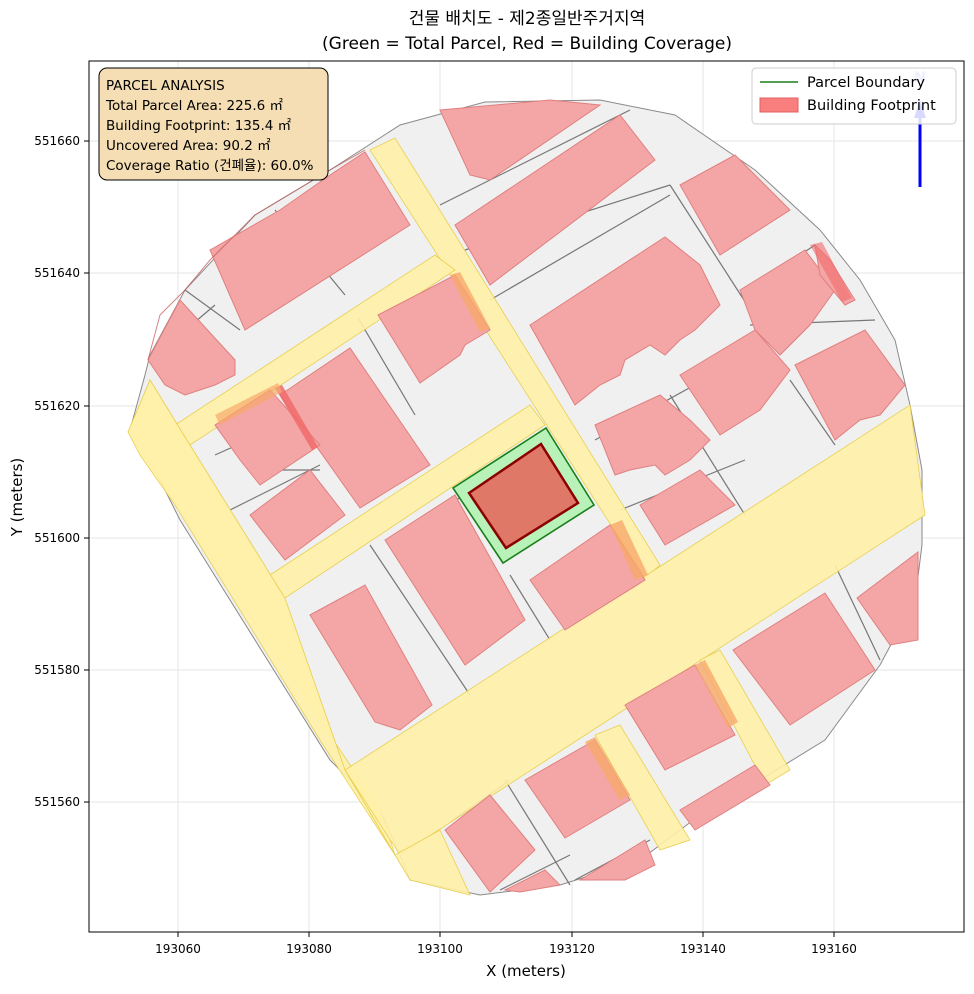 The width and height of the screenshot is (974, 994). Describe the element at coordinates (527, 19) in the screenshot. I see `title-line-1: 건물 배치도 - 제2종일반주거지역` at that location.